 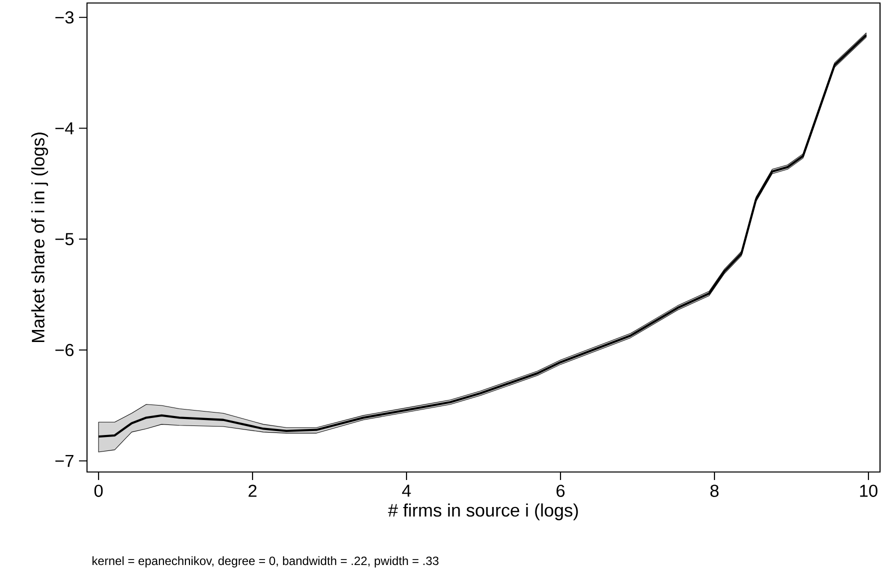 I want to click on x-tick-label: 4, so click(x=406, y=490).